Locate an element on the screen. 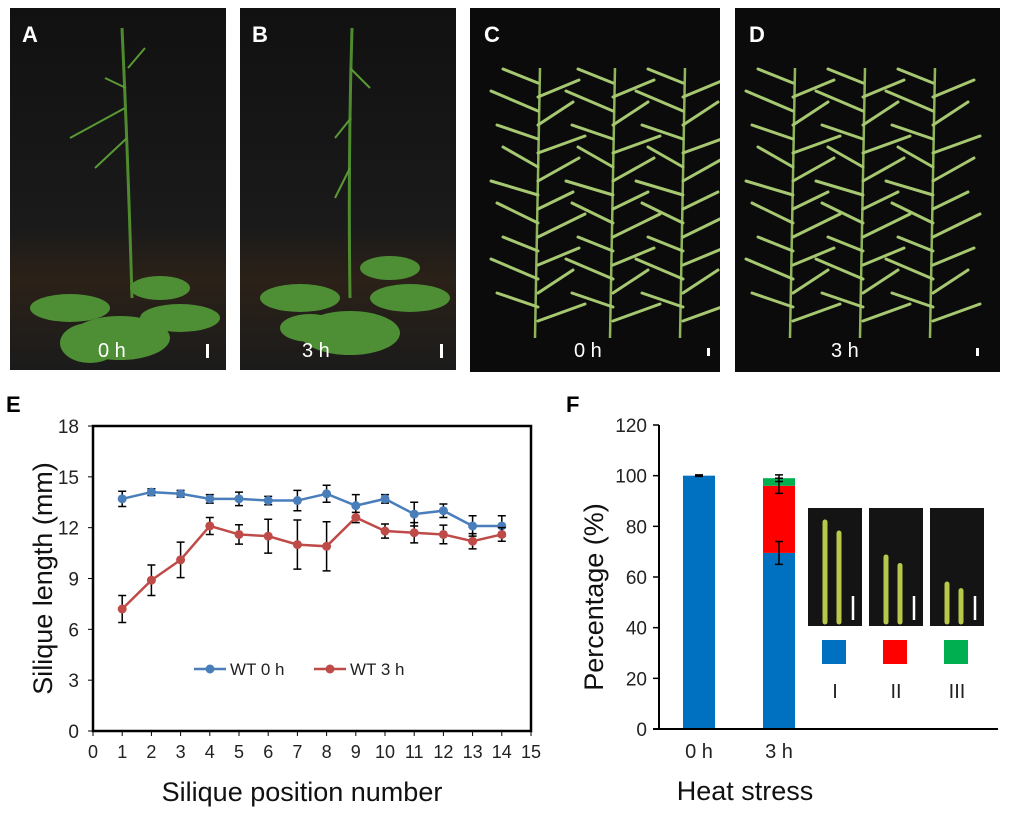 The width and height of the screenshot is (1030, 816). legend-label: I is located at coordinates (835, 692).